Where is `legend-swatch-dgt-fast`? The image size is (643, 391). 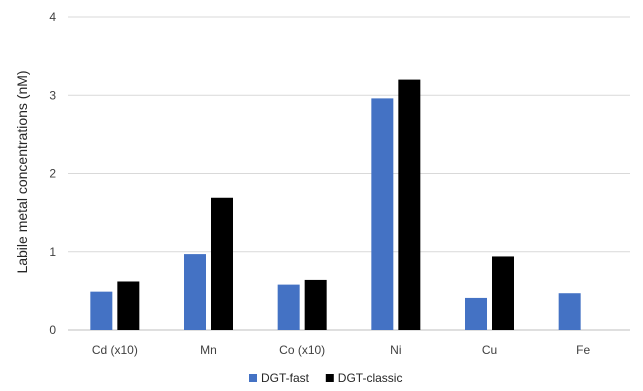
legend-swatch-dgt-fast is located at coordinates (253, 378).